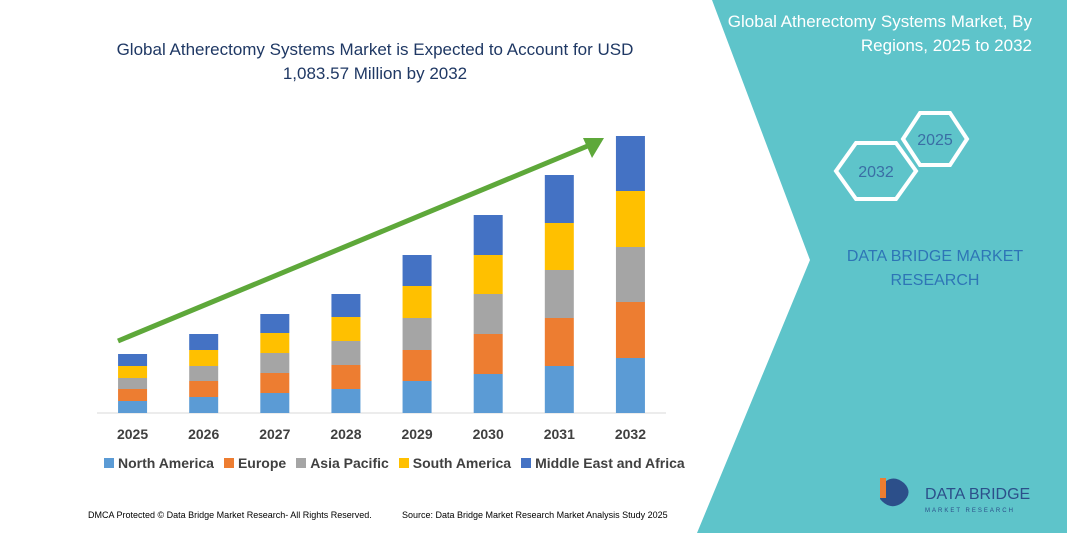 This screenshot has width=1067, height=533. I want to click on arrow-head, so click(593, 148).